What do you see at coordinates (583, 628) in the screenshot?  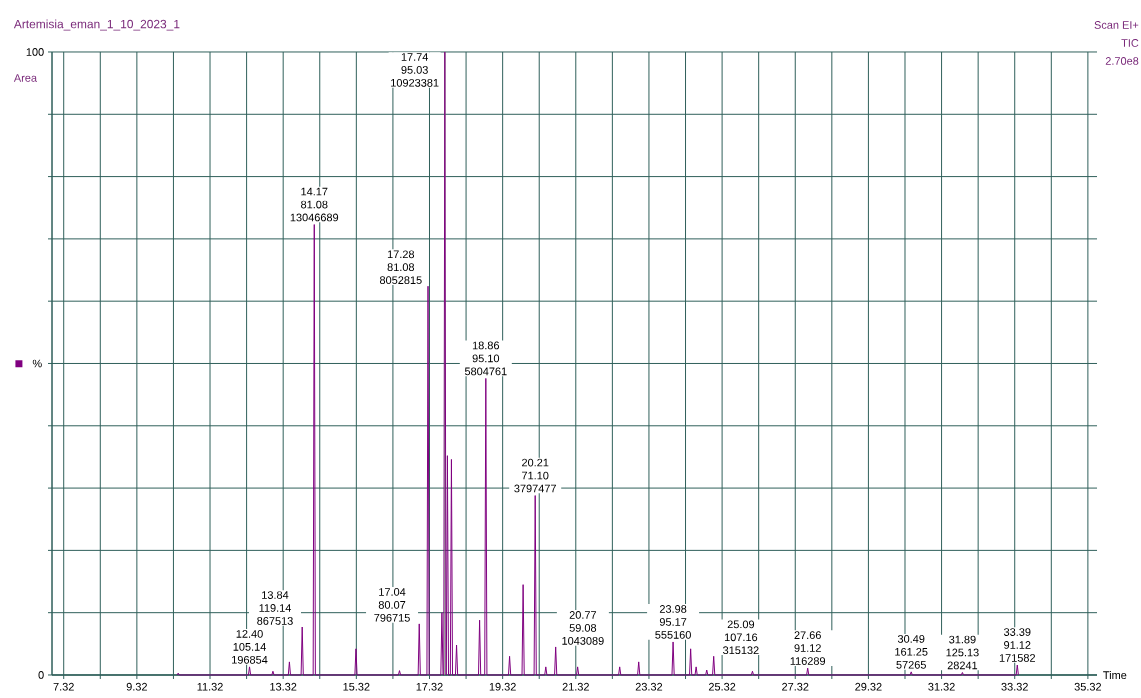 I see `annotation: 20.77 59.08 1043089` at bounding box center [583, 628].